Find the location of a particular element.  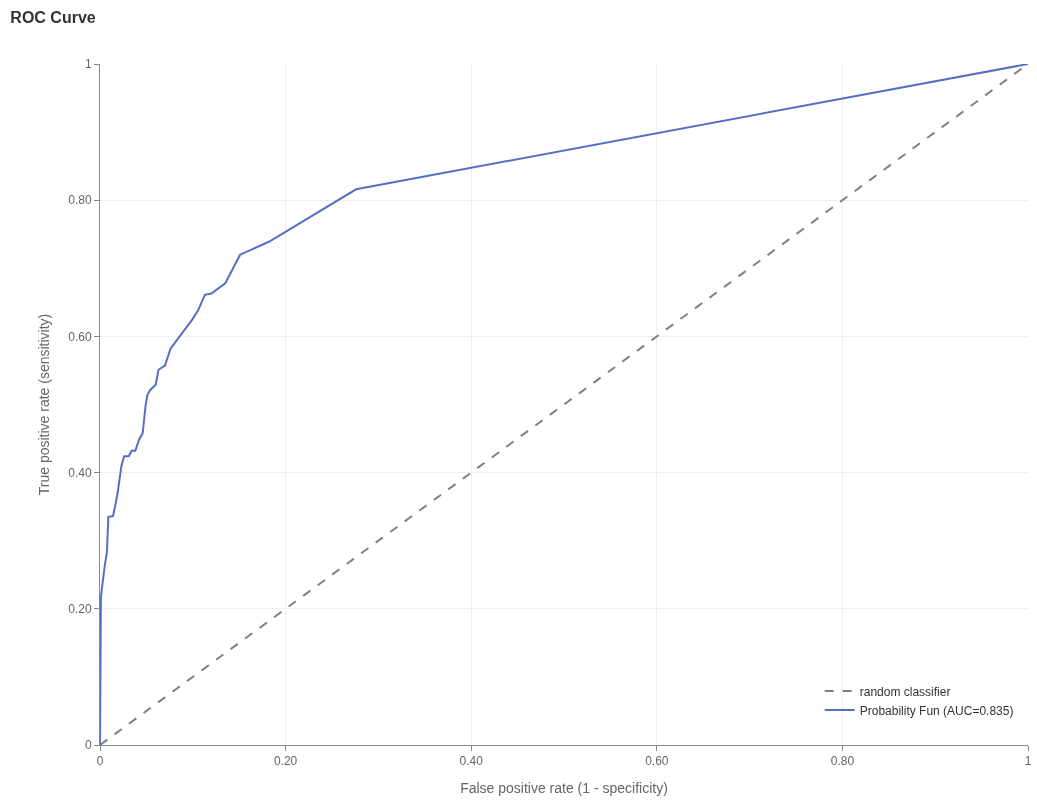

x-tick-label: 0.60 is located at coordinates (657, 761).